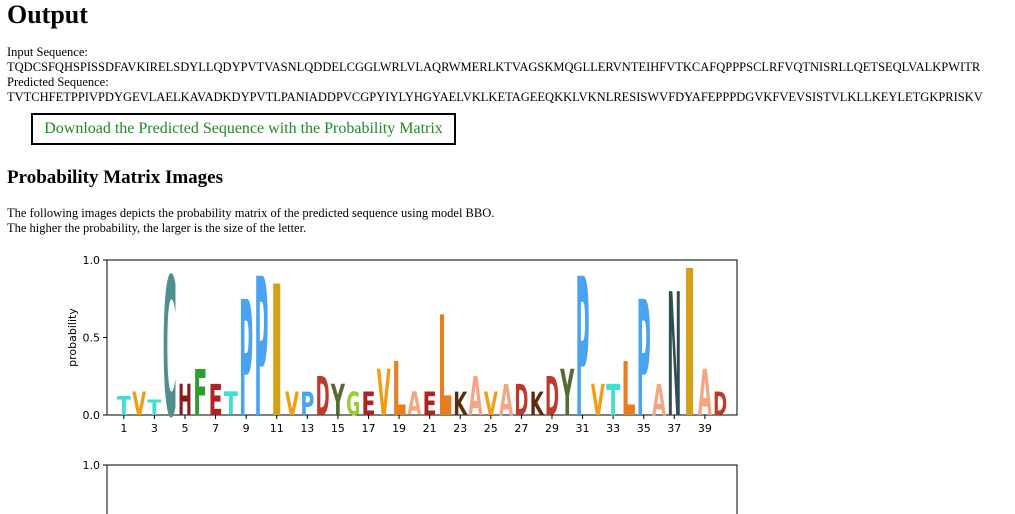 This screenshot has width=1015, height=514. I want to click on logo-column: H, so click(185, 400).